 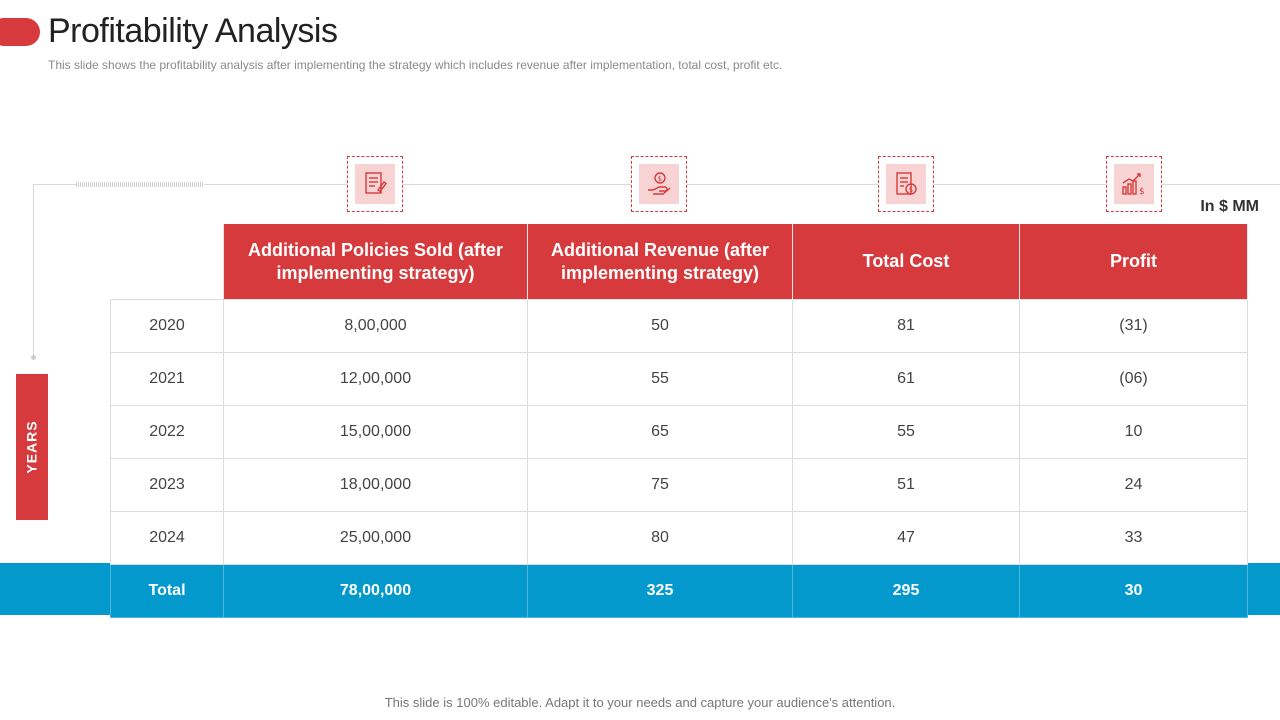 I want to click on policies-cell: 15,00,000, so click(x=375, y=432).